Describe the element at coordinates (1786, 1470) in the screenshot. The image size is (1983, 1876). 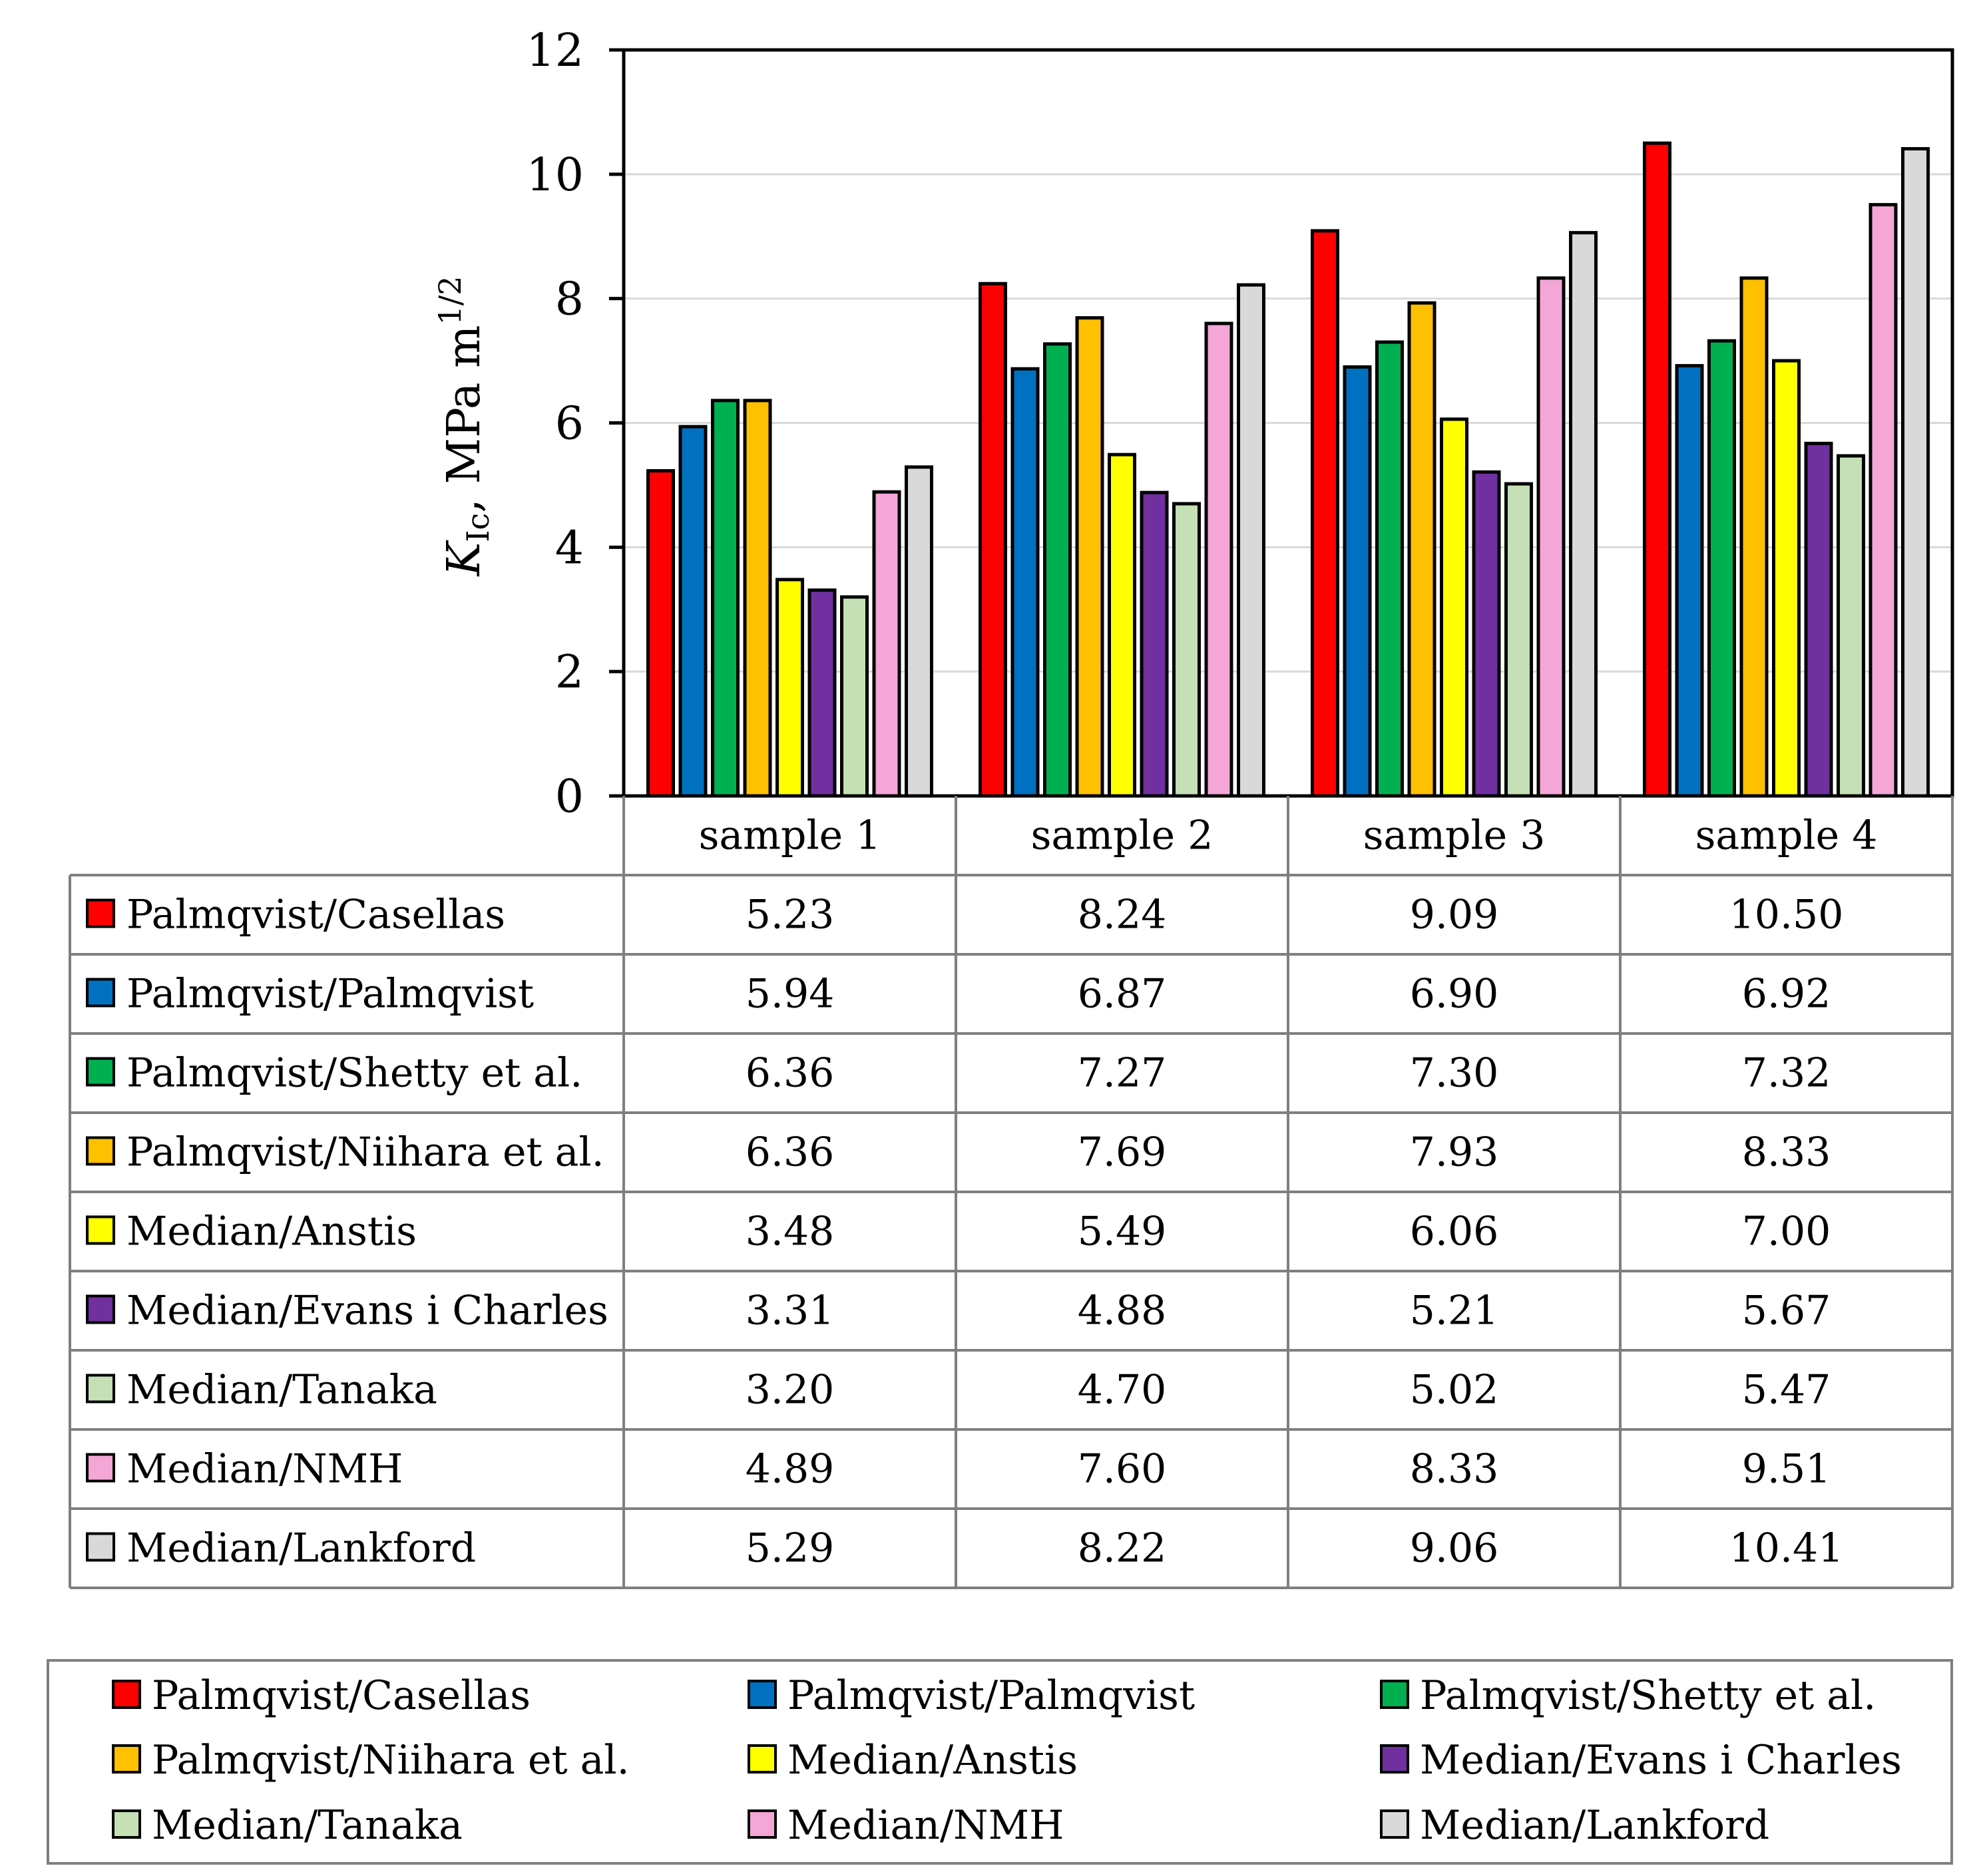
I see `data-label: 9.51` at that location.